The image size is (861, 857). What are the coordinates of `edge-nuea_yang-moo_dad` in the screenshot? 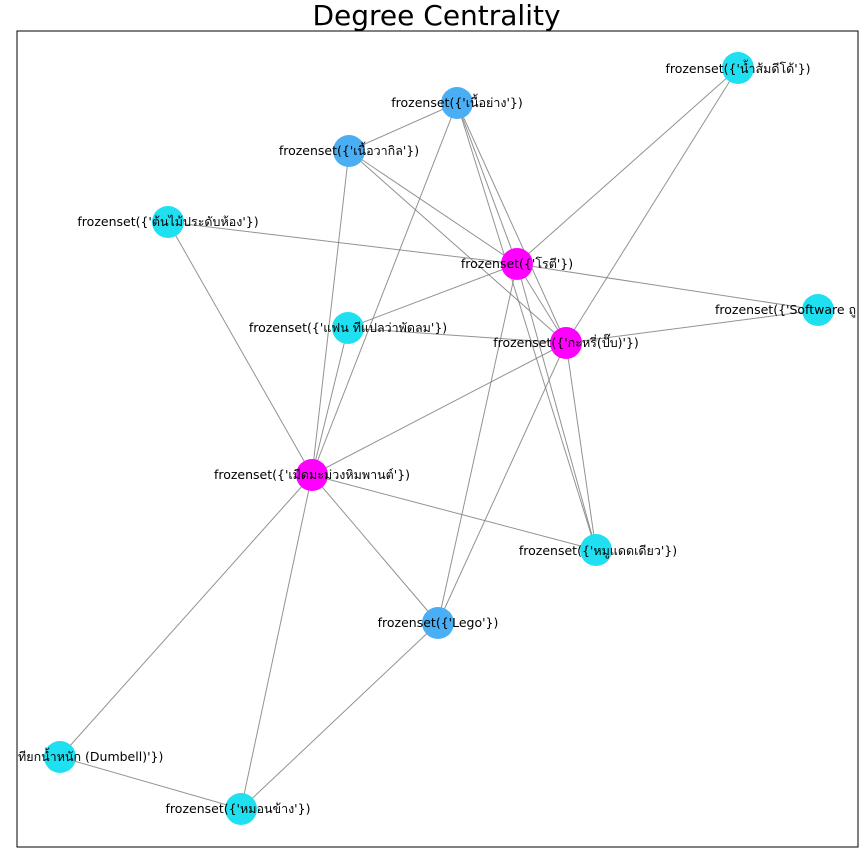 It's located at (526, 326).